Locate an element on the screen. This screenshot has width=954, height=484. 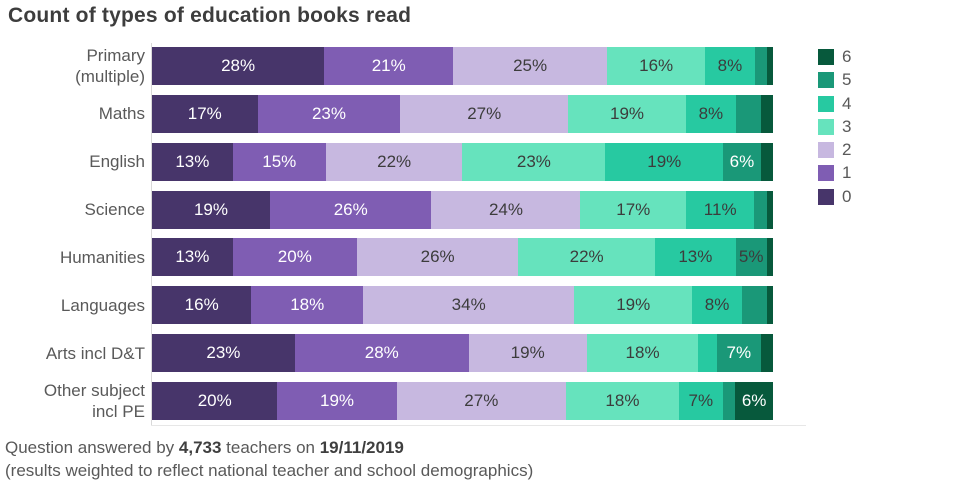
bar-segment-series-1: 23% is located at coordinates (329, 113).